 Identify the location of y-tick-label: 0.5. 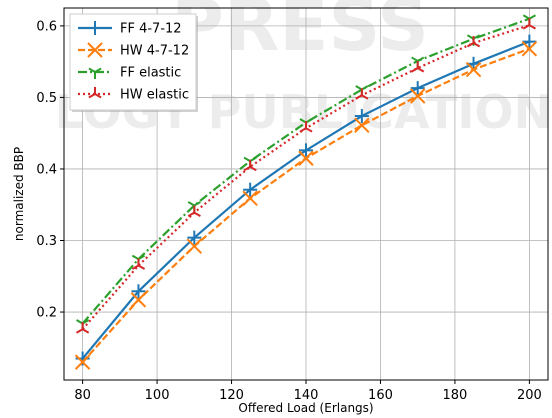
(46, 98).